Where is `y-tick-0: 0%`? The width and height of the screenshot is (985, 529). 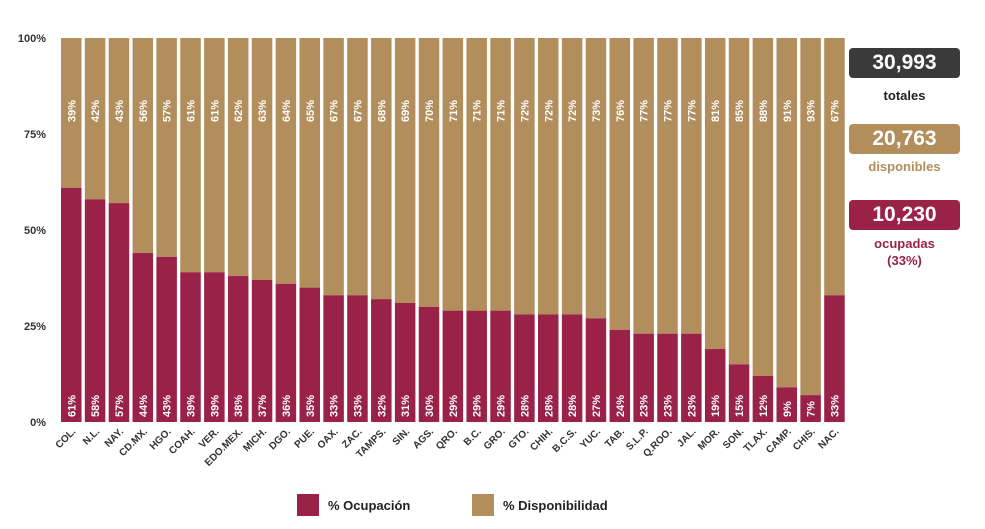
y-tick-0: 0% is located at coordinates (38, 423).